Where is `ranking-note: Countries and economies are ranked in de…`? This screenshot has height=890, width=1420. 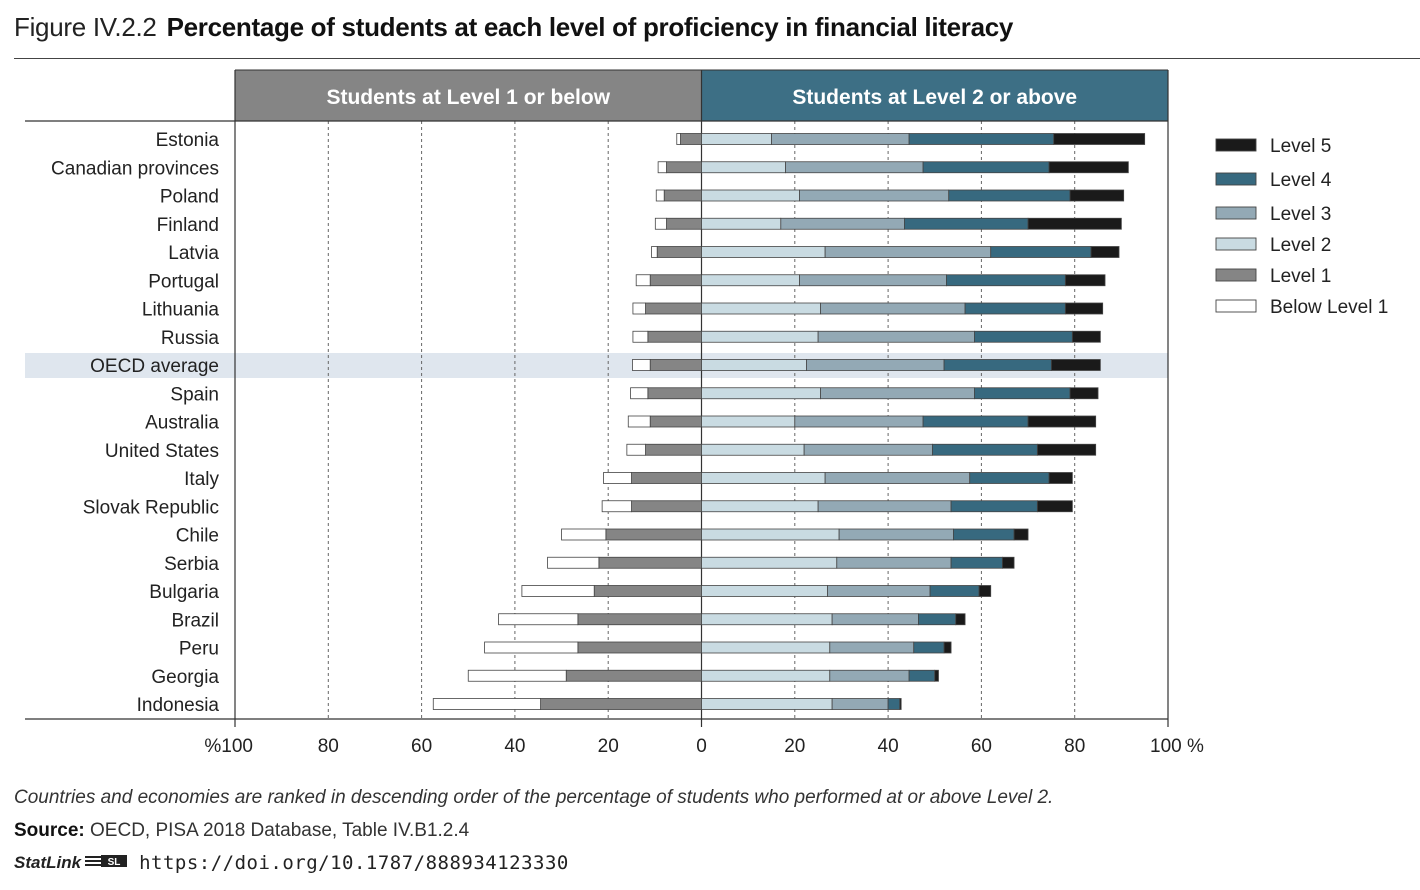
ranking-note: Countries and economies are ranked in de… is located at coordinates (534, 797).